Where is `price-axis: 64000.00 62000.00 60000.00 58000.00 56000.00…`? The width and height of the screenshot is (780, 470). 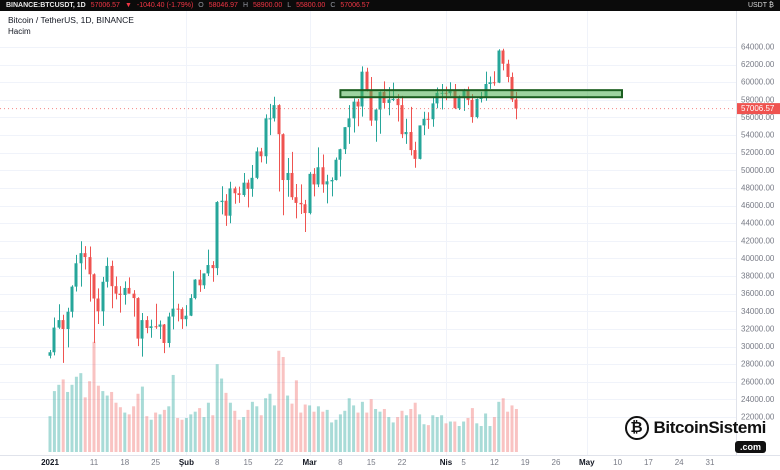 price-axis: 64000.00 62000.00 60000.00 58000.00 56000.00… is located at coordinates (758, 232).